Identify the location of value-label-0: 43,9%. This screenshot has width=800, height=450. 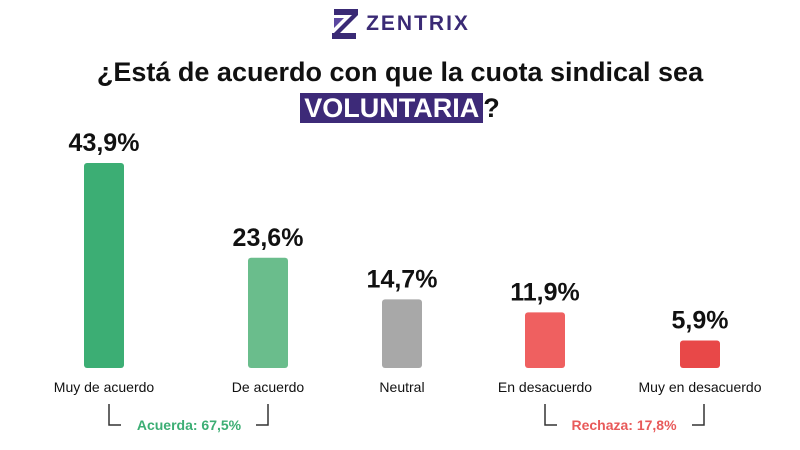
(104, 143).